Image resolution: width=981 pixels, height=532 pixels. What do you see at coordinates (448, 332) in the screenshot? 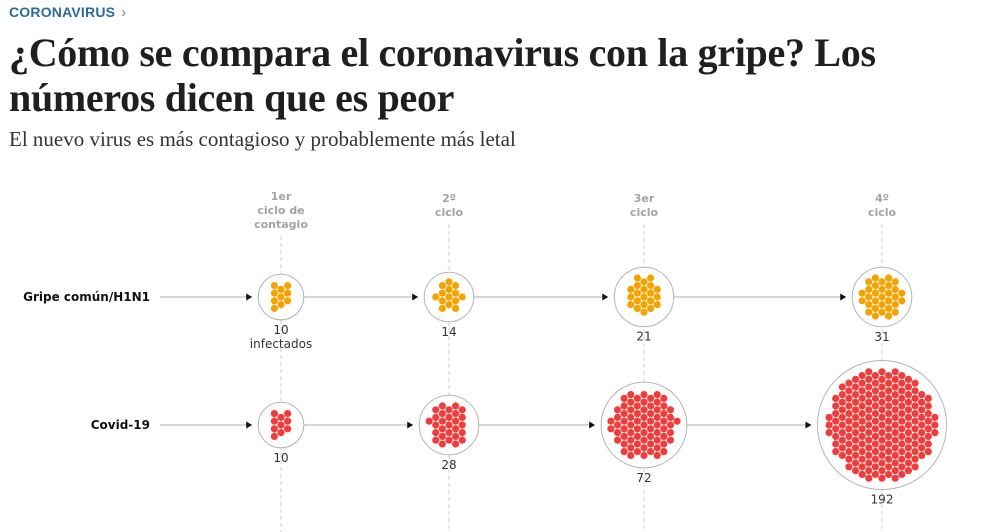
I see `value-label: 14` at bounding box center [448, 332].